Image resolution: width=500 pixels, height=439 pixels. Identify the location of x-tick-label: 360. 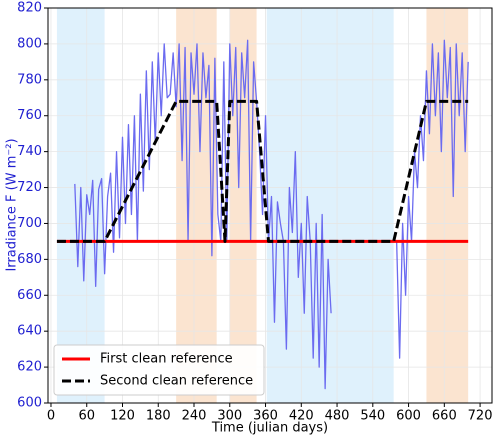
(265, 416).